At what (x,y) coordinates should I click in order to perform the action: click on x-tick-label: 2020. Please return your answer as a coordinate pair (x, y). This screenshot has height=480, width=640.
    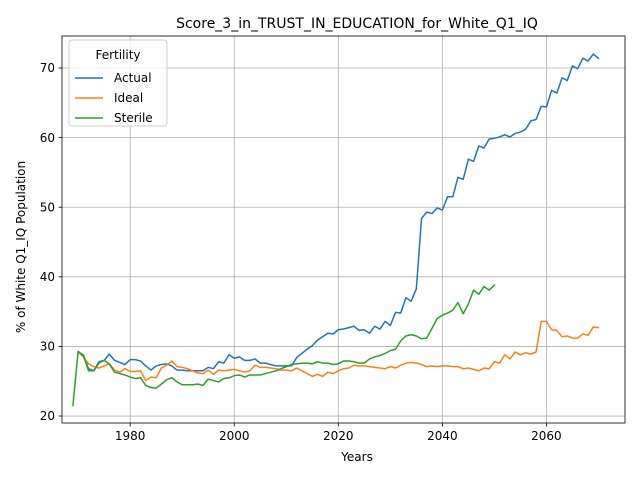
    Looking at the image, I should click on (338, 436).